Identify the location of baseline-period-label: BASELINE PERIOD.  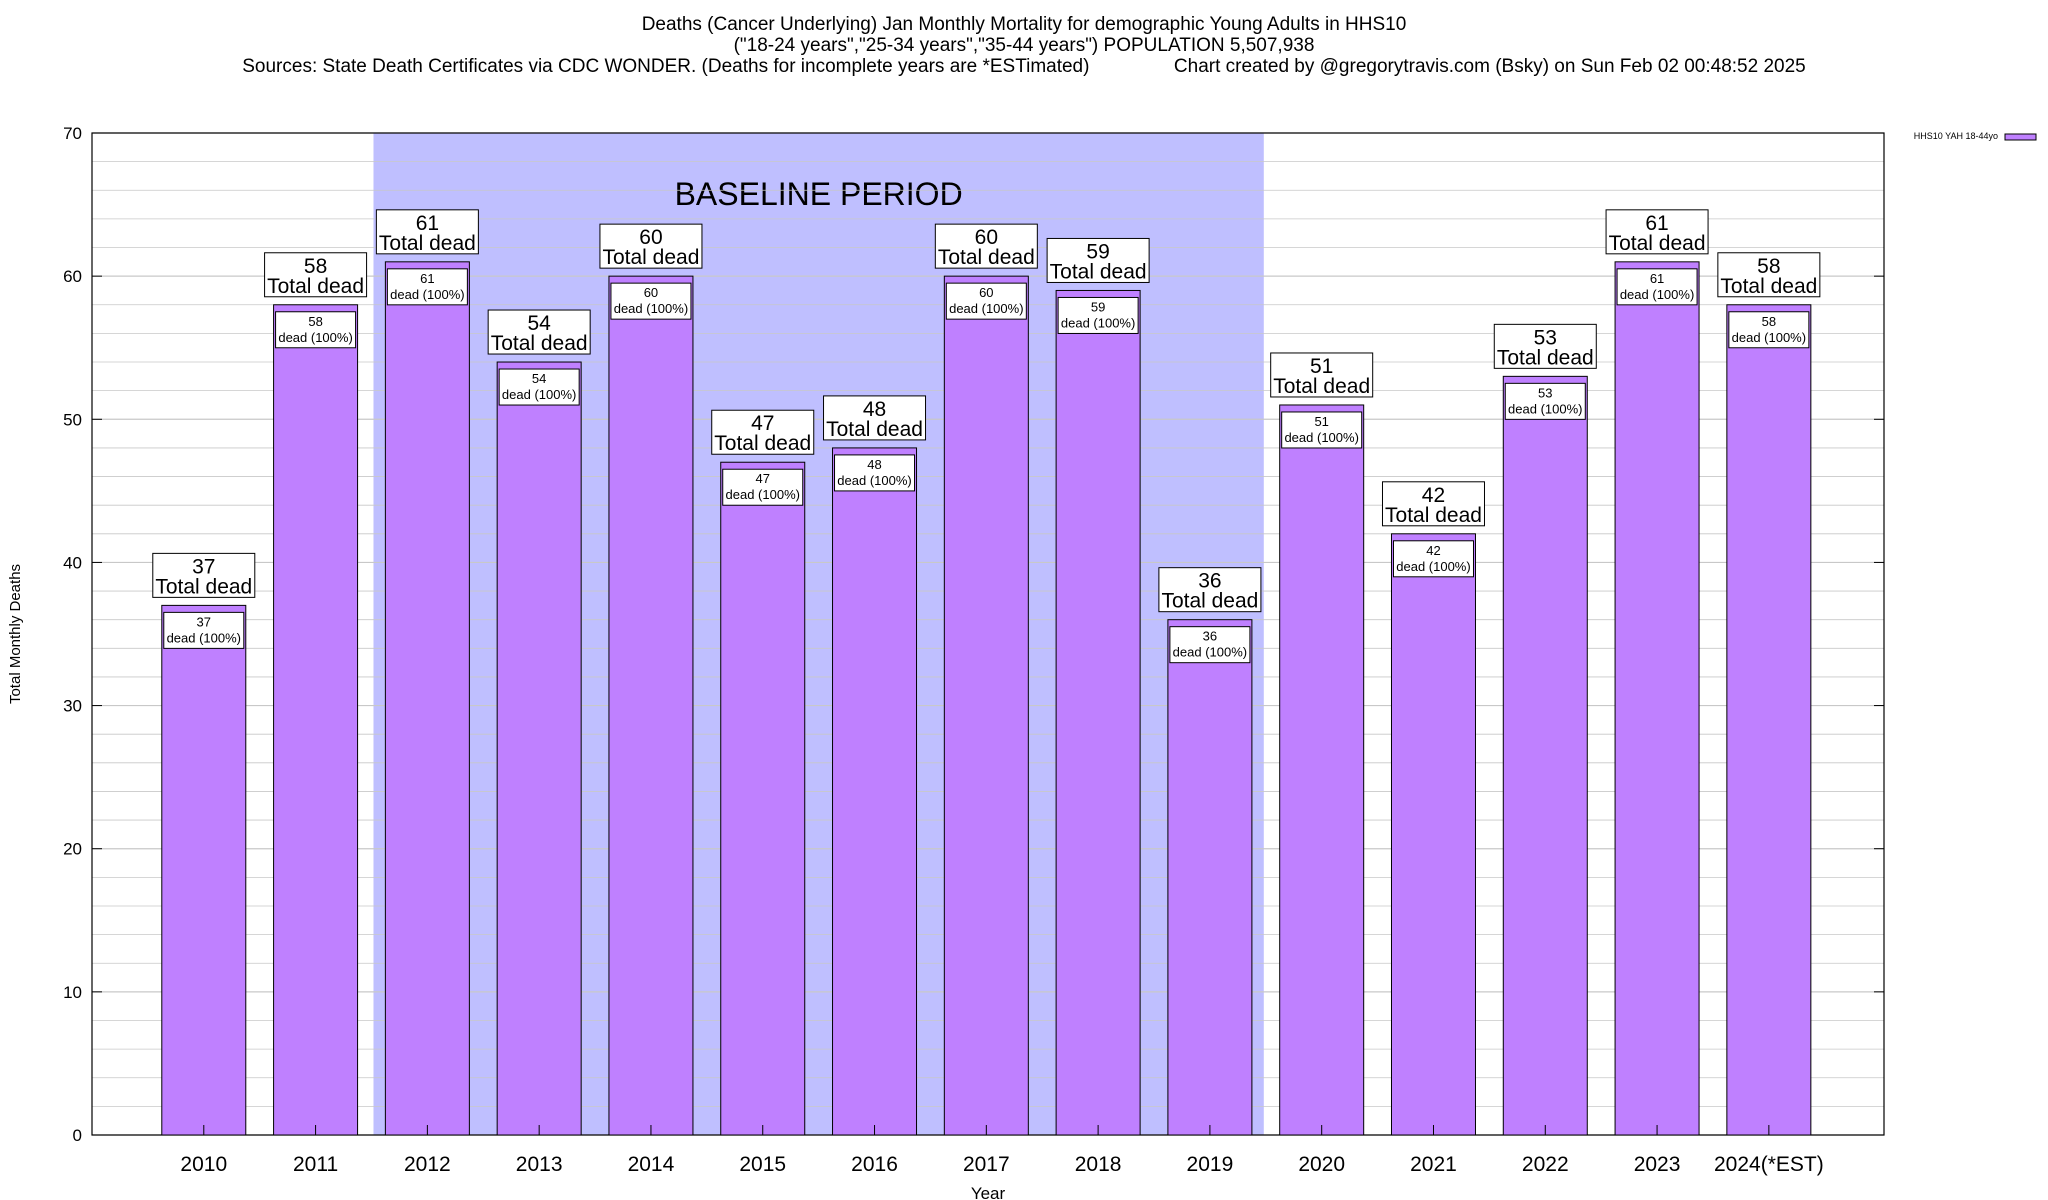
(819, 194).